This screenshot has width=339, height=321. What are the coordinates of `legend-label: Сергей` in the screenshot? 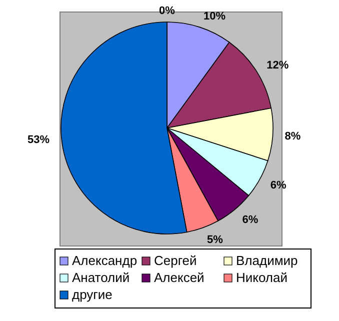 It's located at (175, 260).